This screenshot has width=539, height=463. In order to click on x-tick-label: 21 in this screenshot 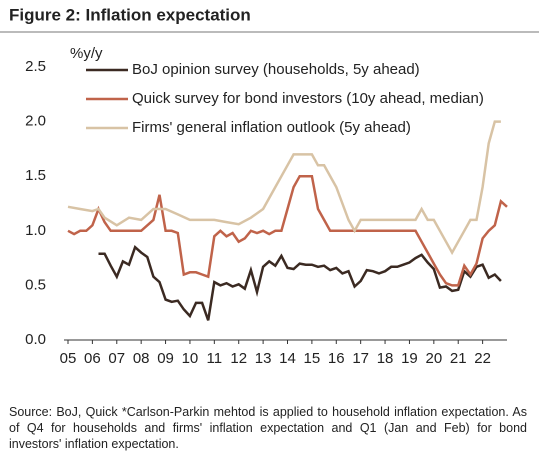, I will do `click(458, 358)`.